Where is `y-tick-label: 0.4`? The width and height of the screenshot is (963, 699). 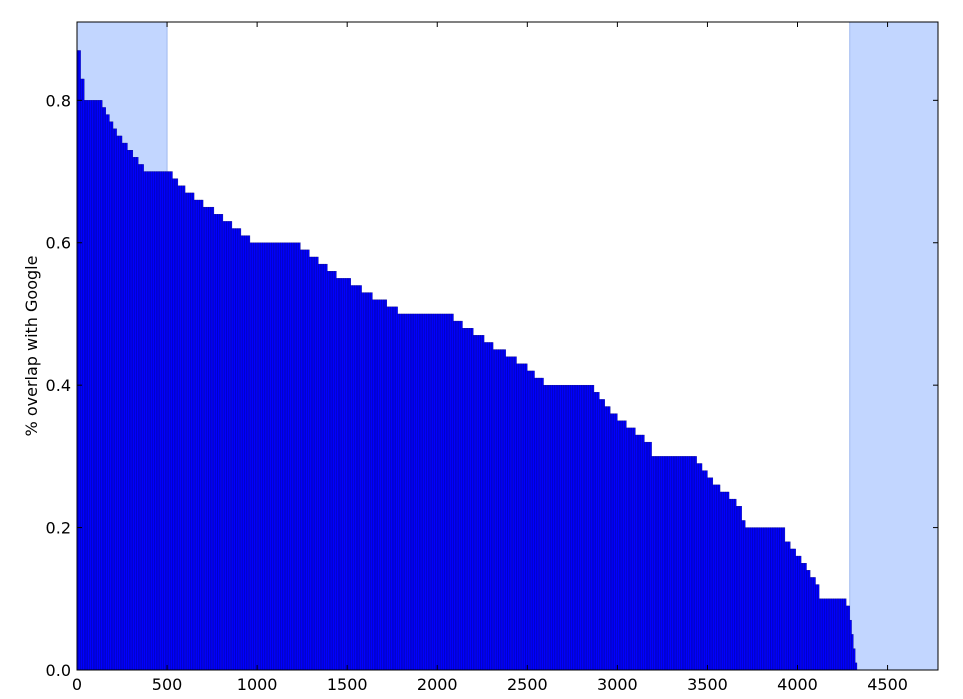 y-tick-label: 0.4 is located at coordinates (58, 385).